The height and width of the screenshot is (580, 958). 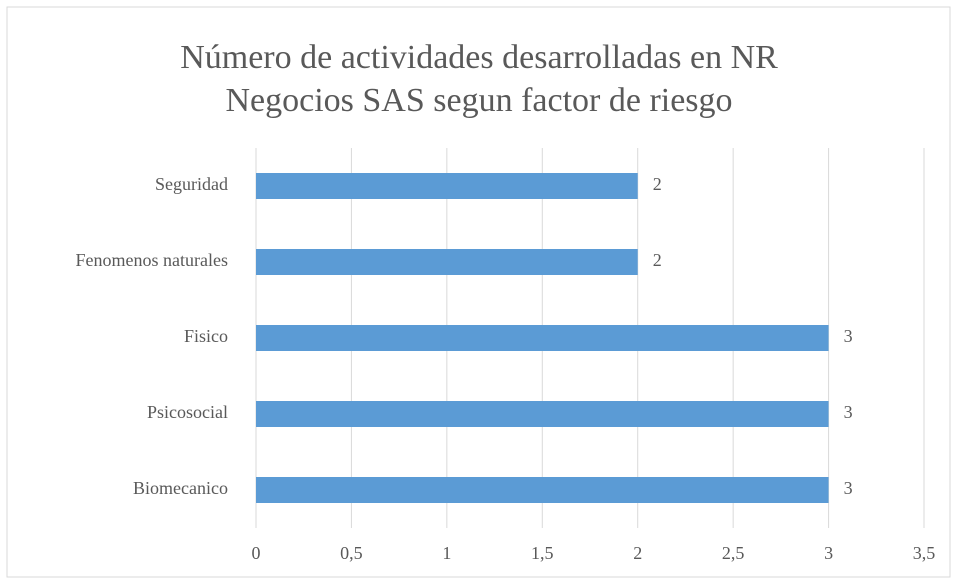 I want to click on y-tick-label: Psicosocial, so click(x=187, y=412).